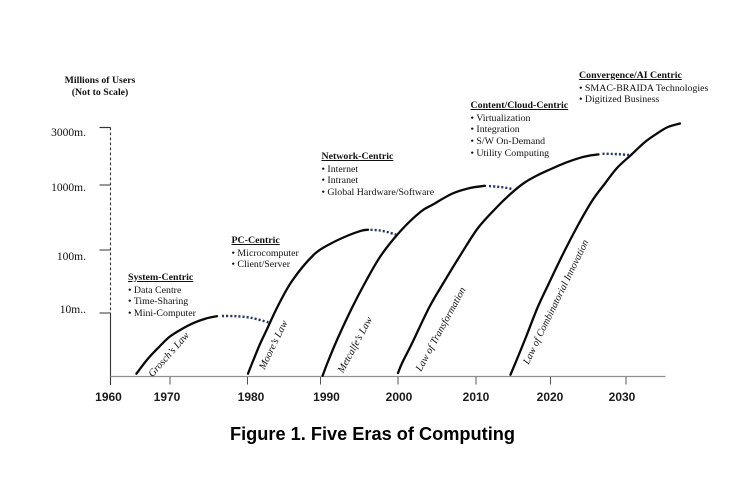 The width and height of the screenshot is (741, 496). What do you see at coordinates (556, 302) in the screenshot?
I see `svg-text:Law of Combinatorial Innovatio: Law of Combinatorial Innovation` at bounding box center [556, 302].